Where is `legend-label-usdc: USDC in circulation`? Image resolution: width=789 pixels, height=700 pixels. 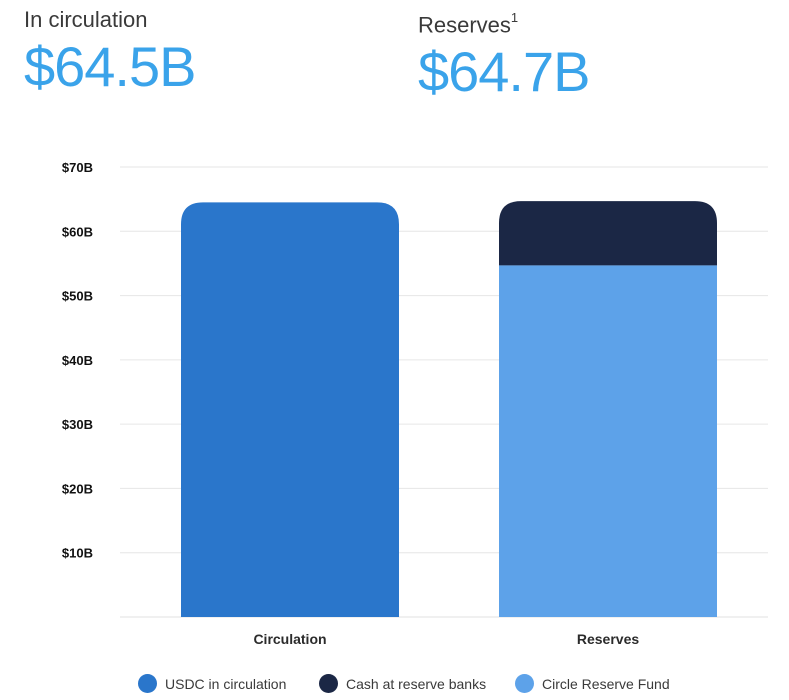
legend-label-usdc: USDC in circulation is located at coordinates (226, 683).